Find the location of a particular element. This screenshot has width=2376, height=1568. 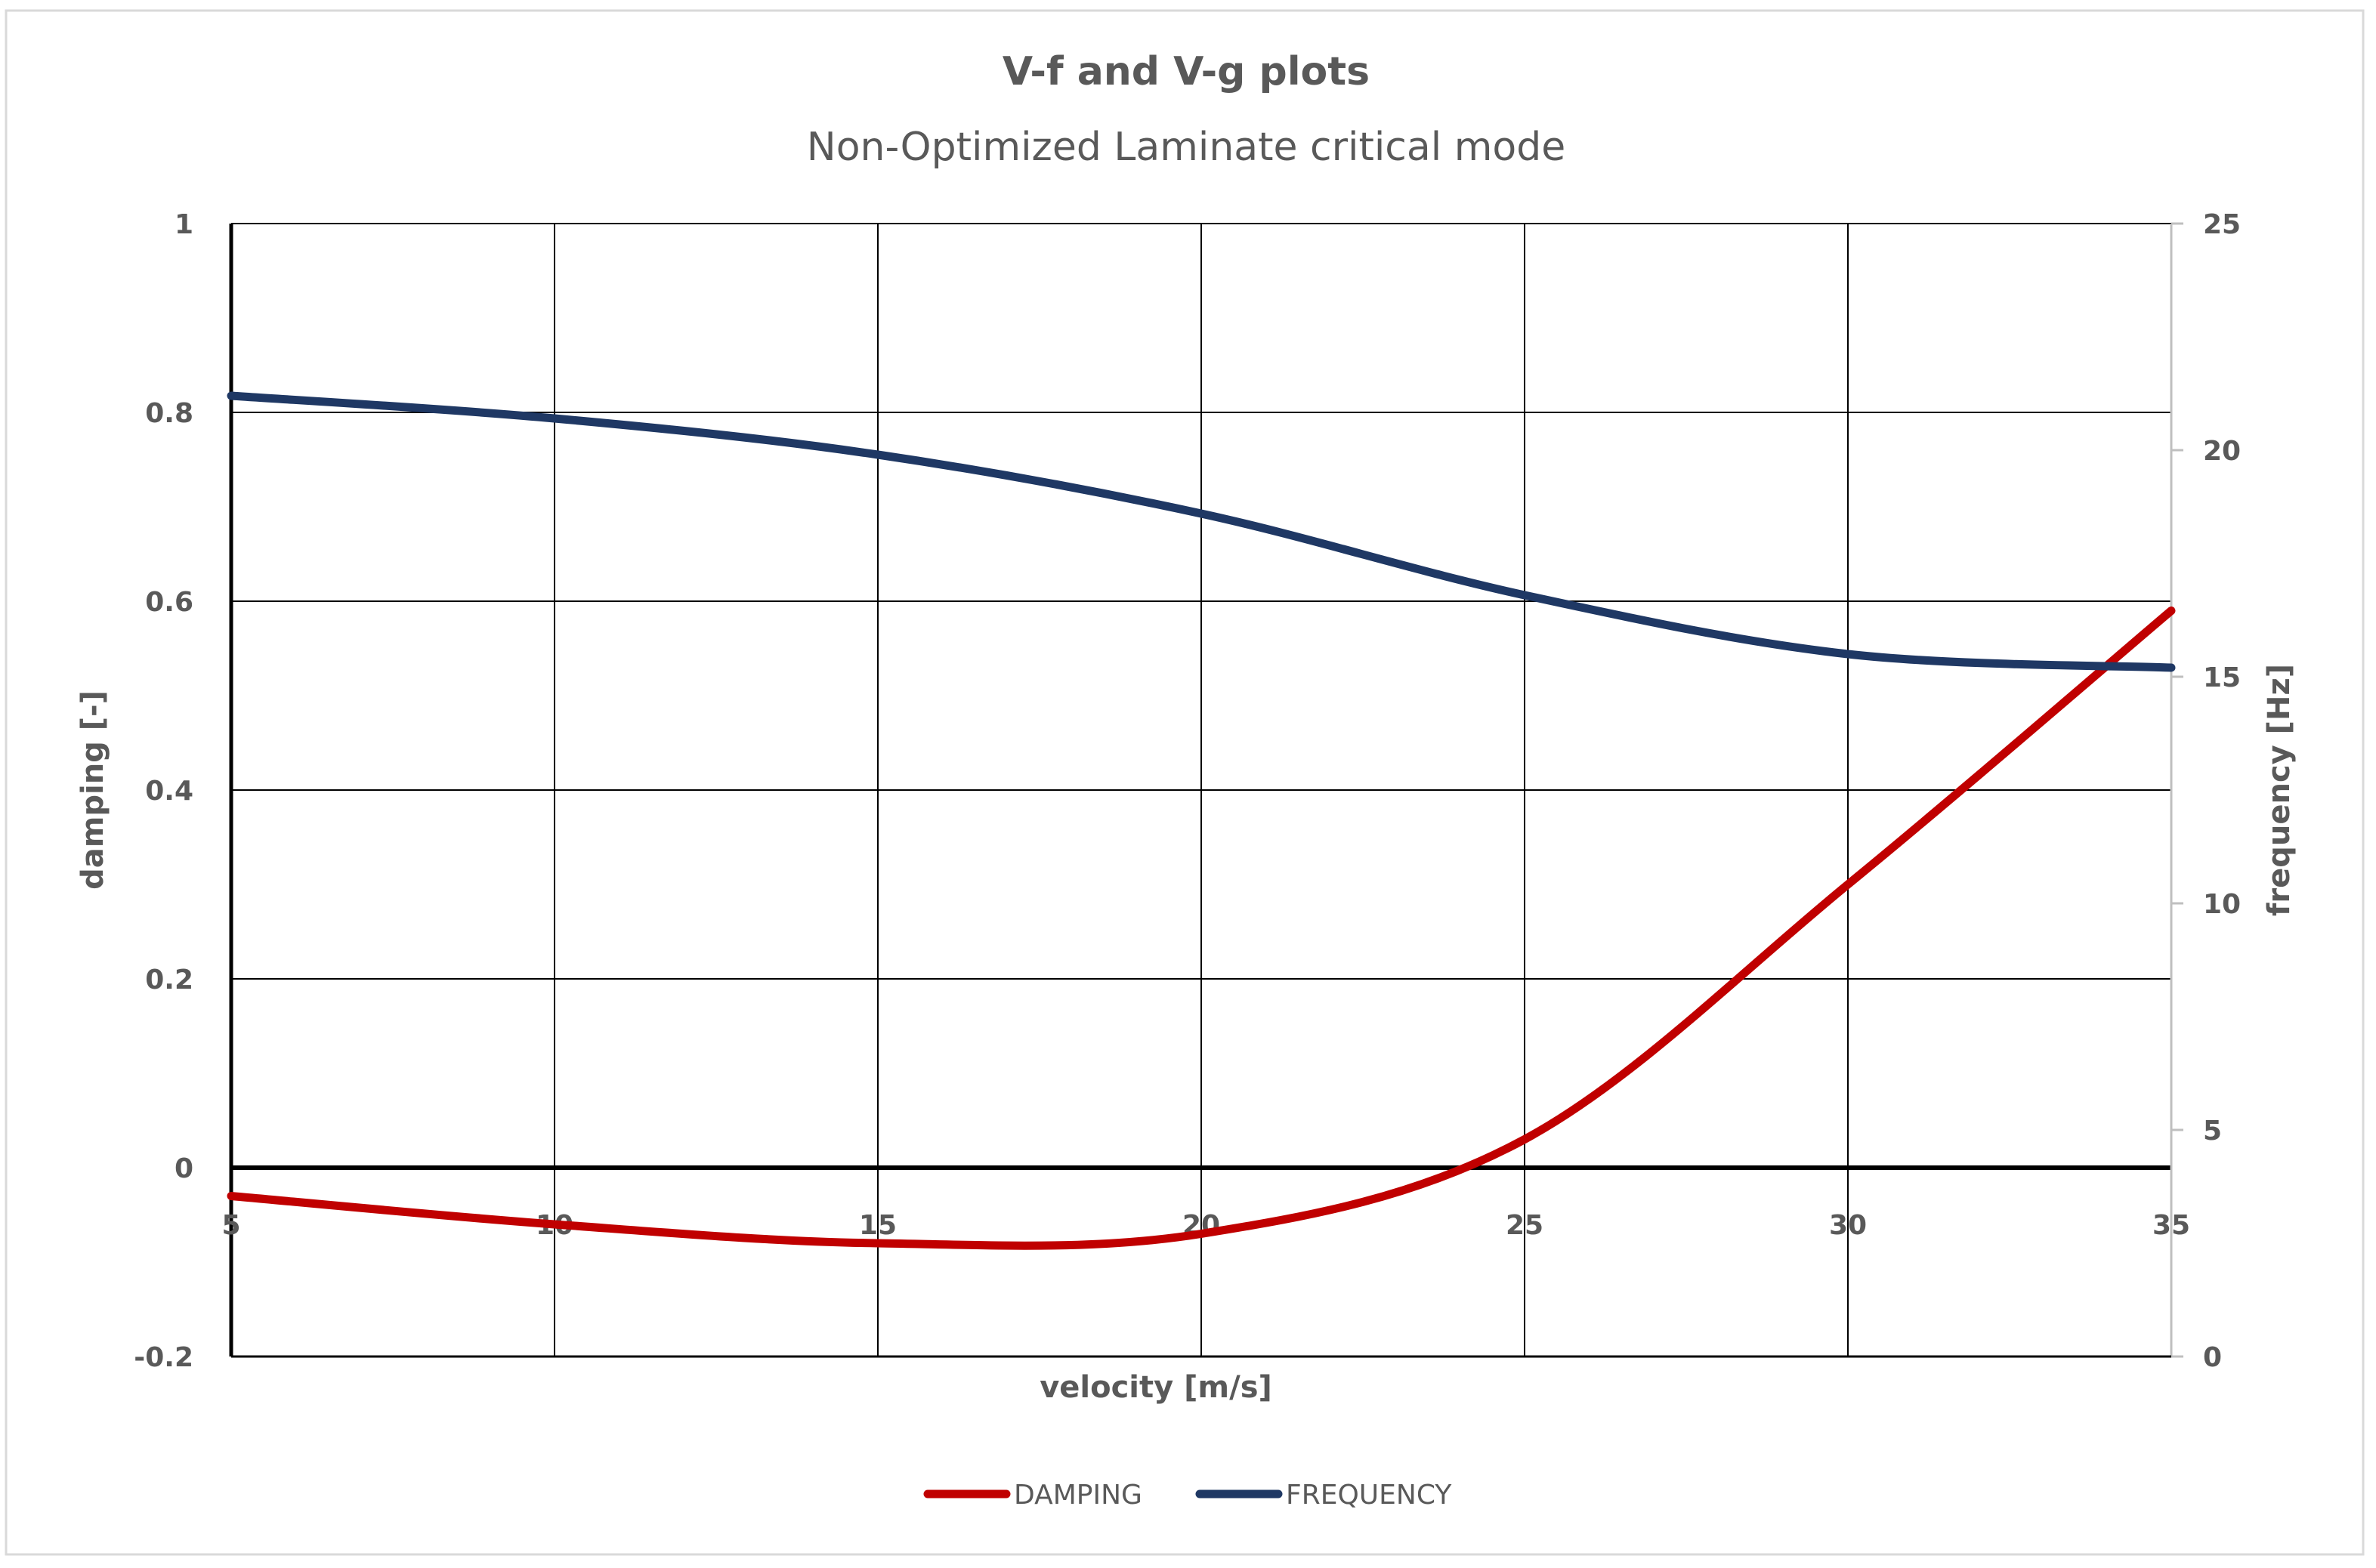

y-axis-label: damping [-] is located at coordinates (93, 790).